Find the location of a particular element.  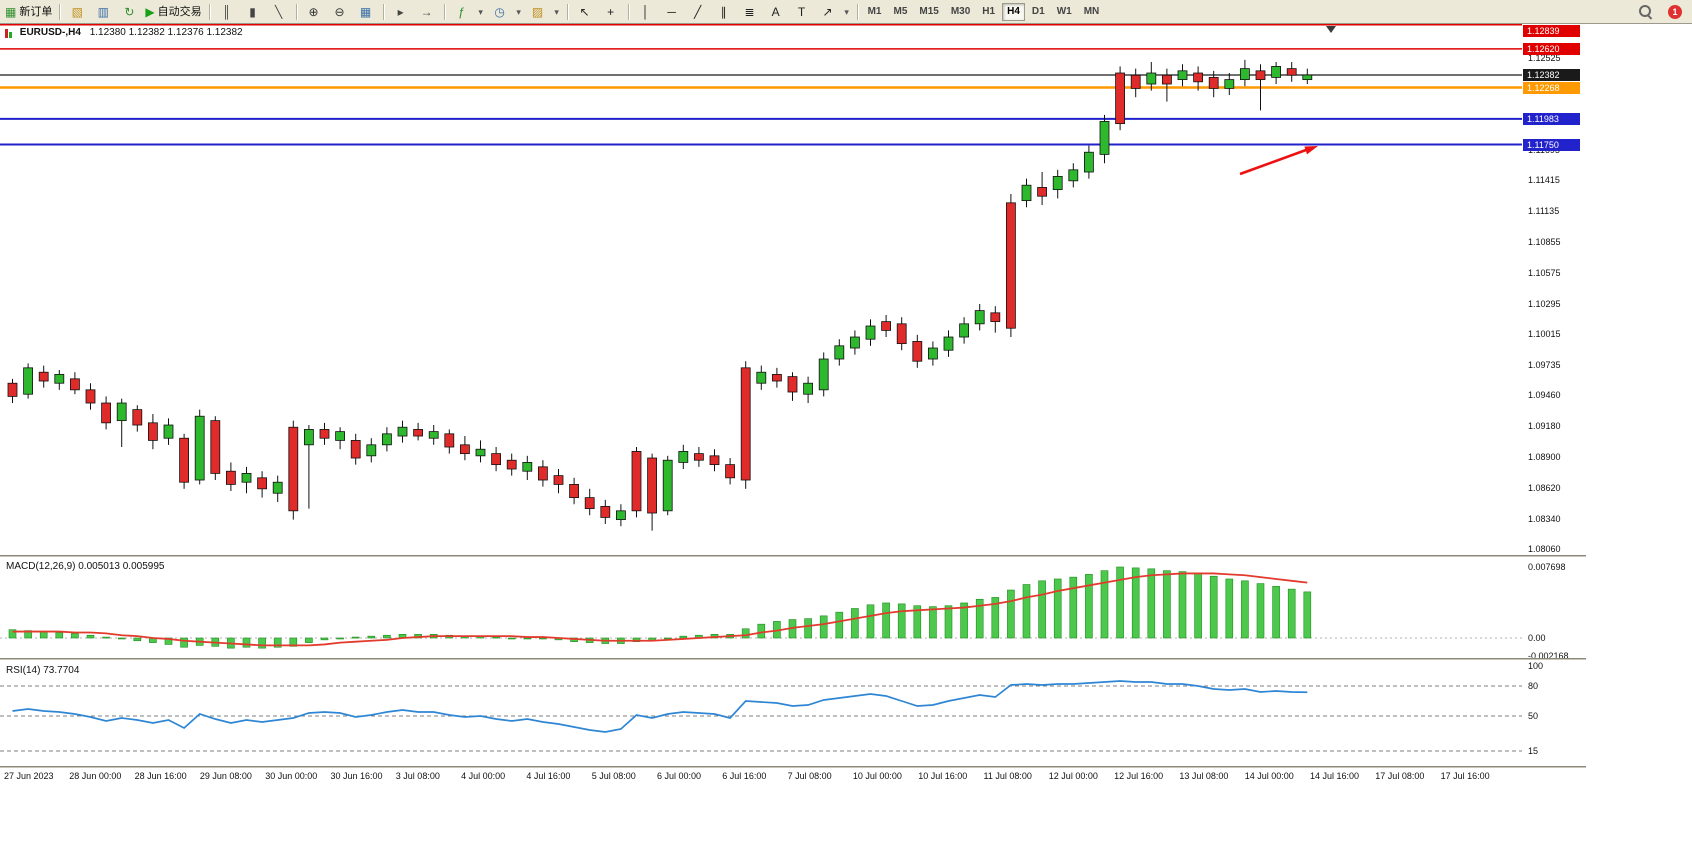

fibonacci-icon: ≣ is located at coordinates (749, 11).